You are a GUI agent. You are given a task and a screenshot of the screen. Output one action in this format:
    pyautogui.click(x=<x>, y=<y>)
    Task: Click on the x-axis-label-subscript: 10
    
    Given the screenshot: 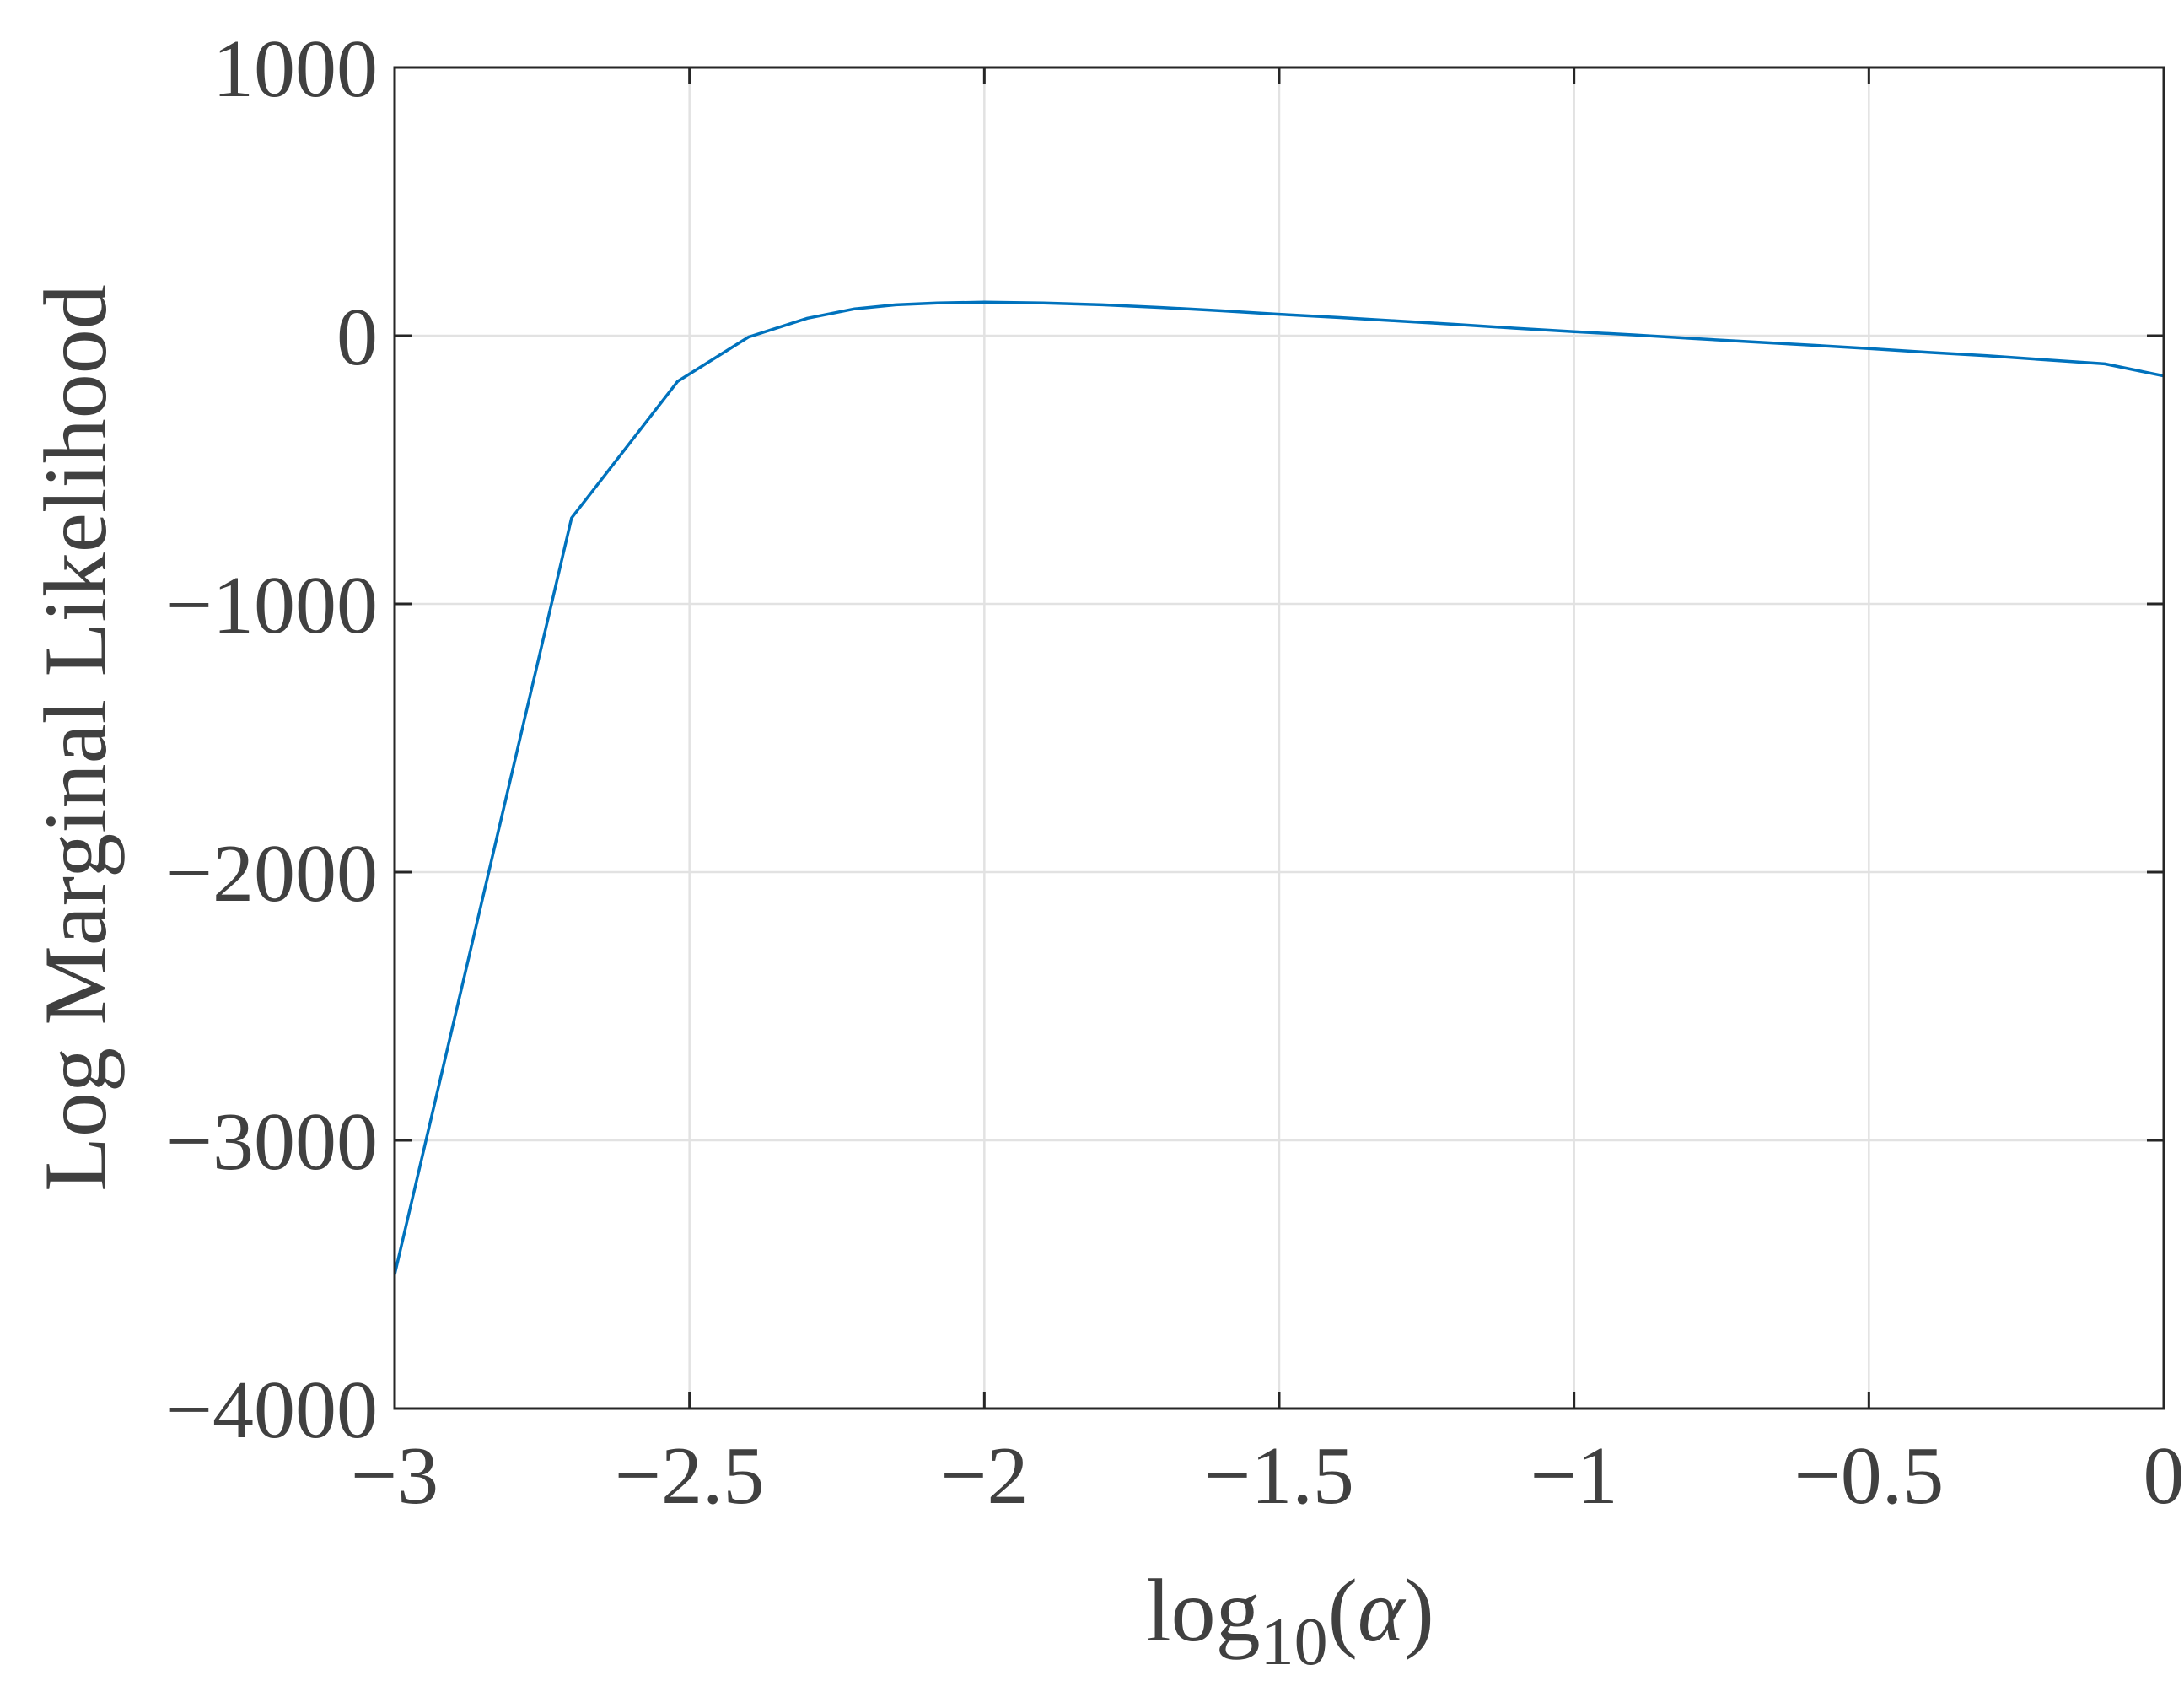 What is the action you would take?
    pyautogui.click(x=1294, y=1642)
    